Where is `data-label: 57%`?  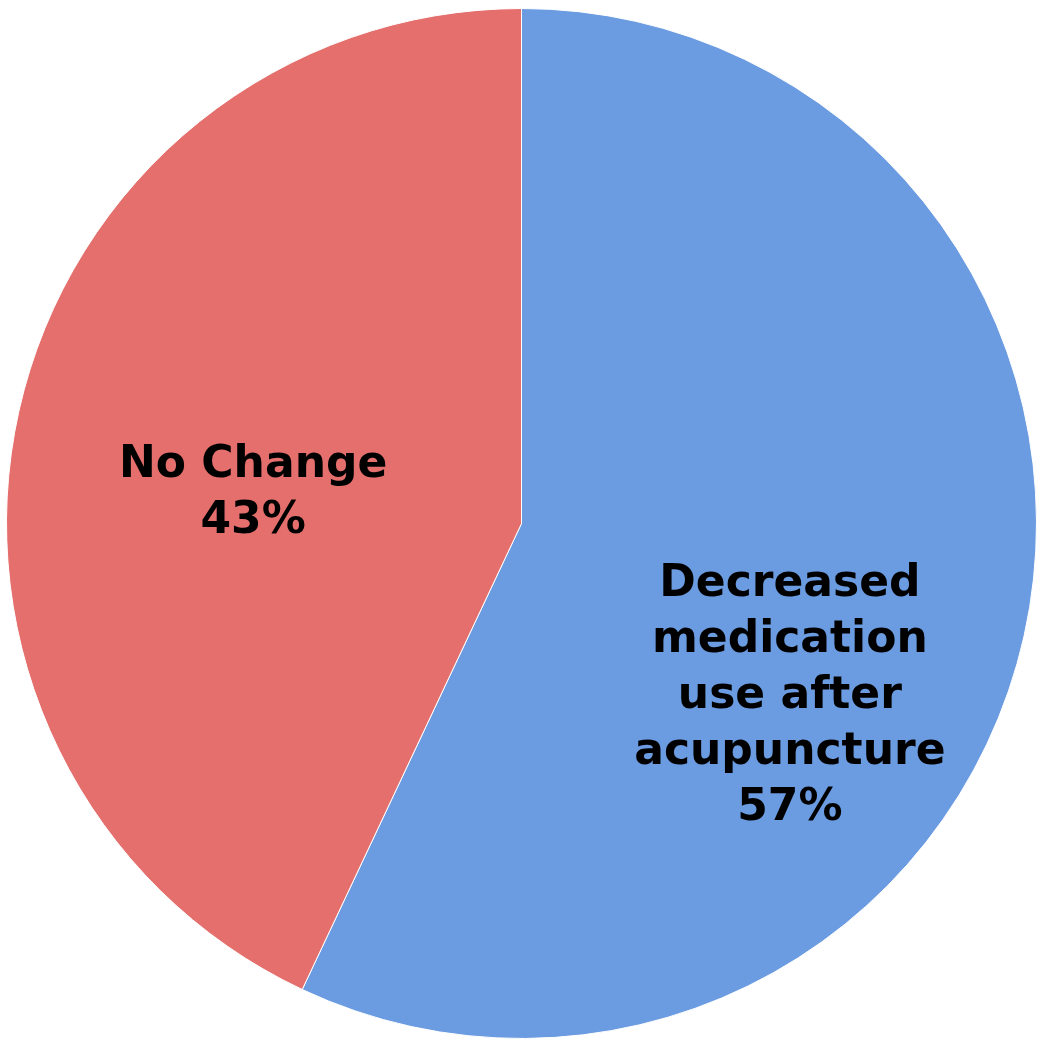 data-label: 57% is located at coordinates (790, 805).